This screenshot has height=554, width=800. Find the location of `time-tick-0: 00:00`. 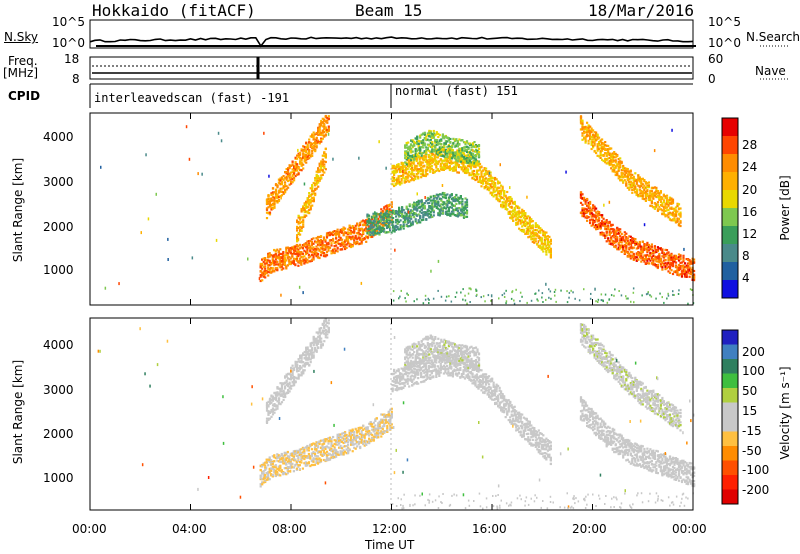

time-tick-0: 00:00 is located at coordinates (89, 529).